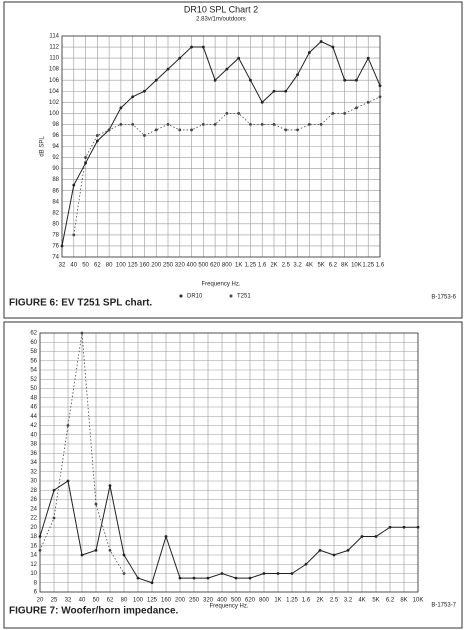 This screenshot has width=466, height=630. What do you see at coordinates (156, 266) in the screenshot?
I see `x-tick-label: 200` at bounding box center [156, 266].